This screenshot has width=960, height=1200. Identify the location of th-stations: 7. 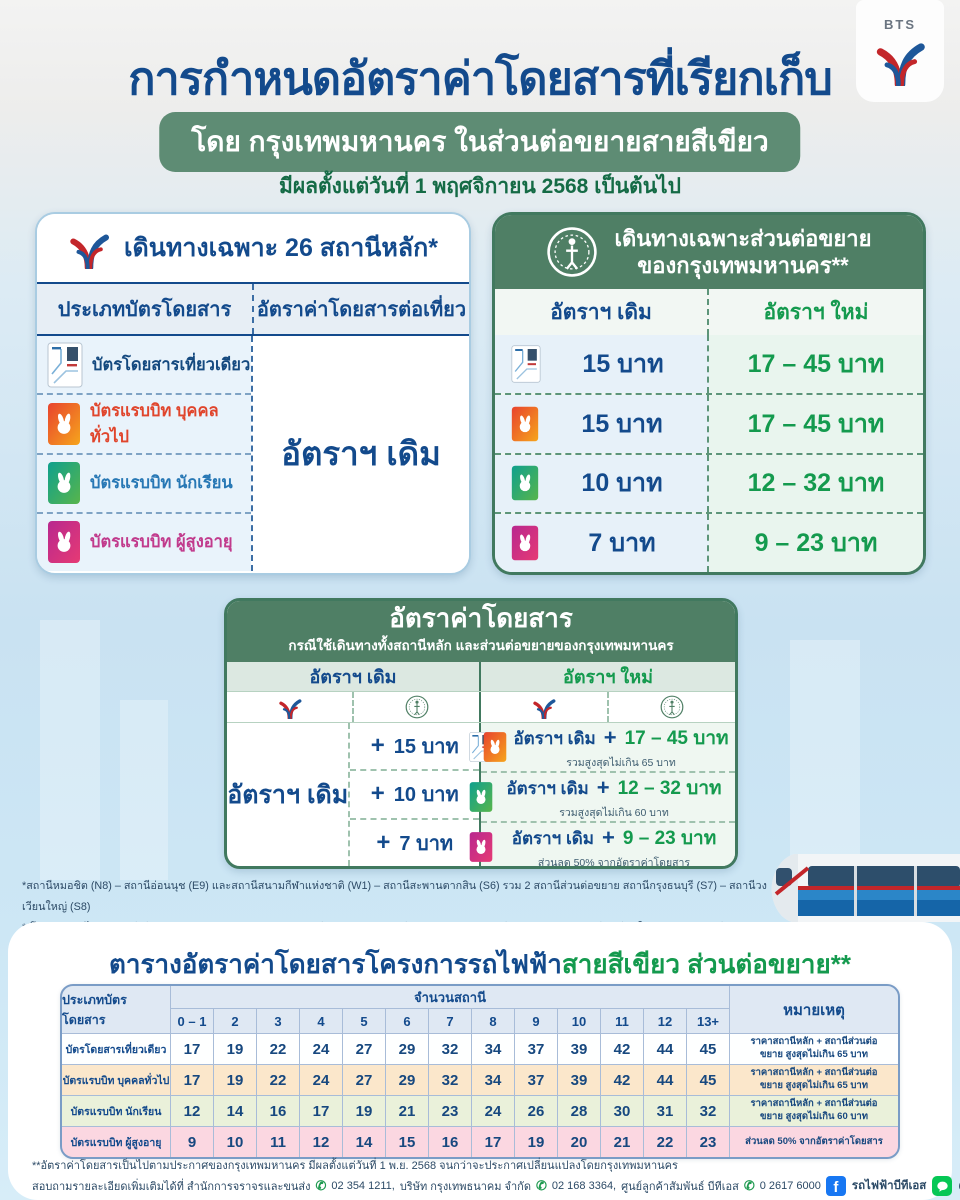
(450, 1021).